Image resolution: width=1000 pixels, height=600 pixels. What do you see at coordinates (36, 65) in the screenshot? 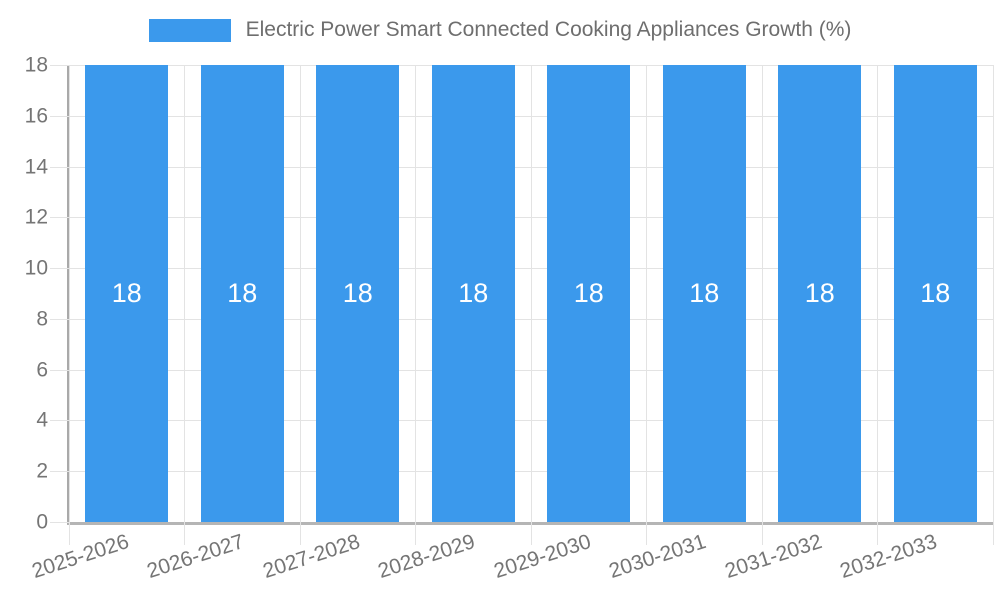
I see `y-tick-label: 18` at bounding box center [36, 65].